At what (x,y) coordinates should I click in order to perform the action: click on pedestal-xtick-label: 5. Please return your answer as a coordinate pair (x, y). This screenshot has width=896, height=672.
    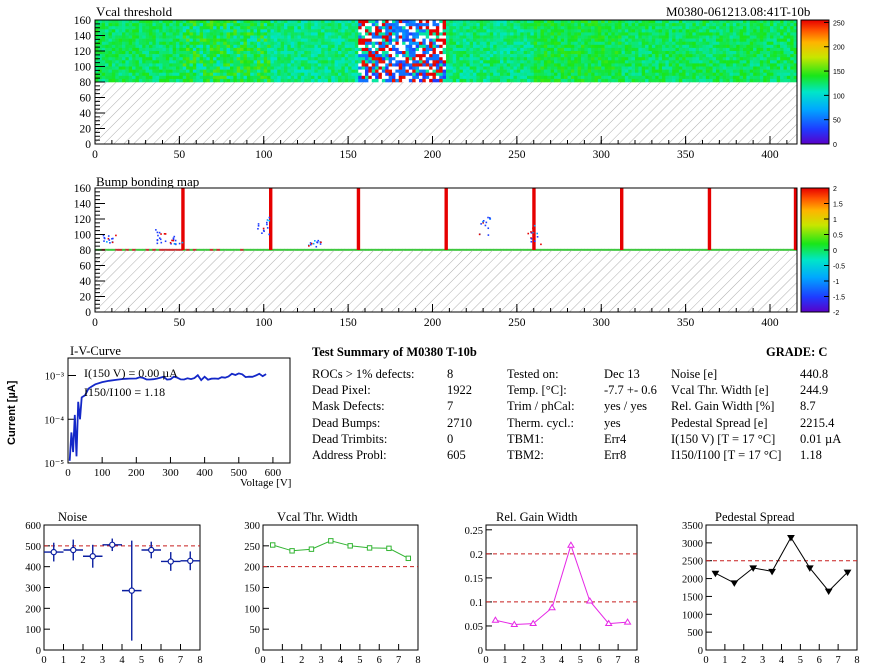
    Looking at the image, I should click on (800, 660).